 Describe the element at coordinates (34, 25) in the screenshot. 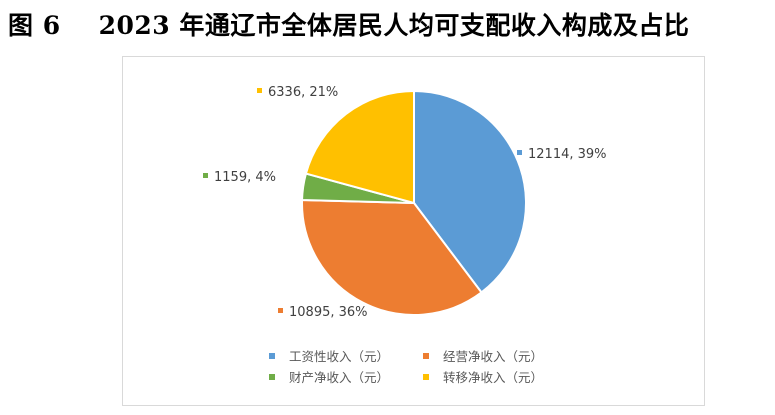

I see `figure-number: 图 6` at that location.